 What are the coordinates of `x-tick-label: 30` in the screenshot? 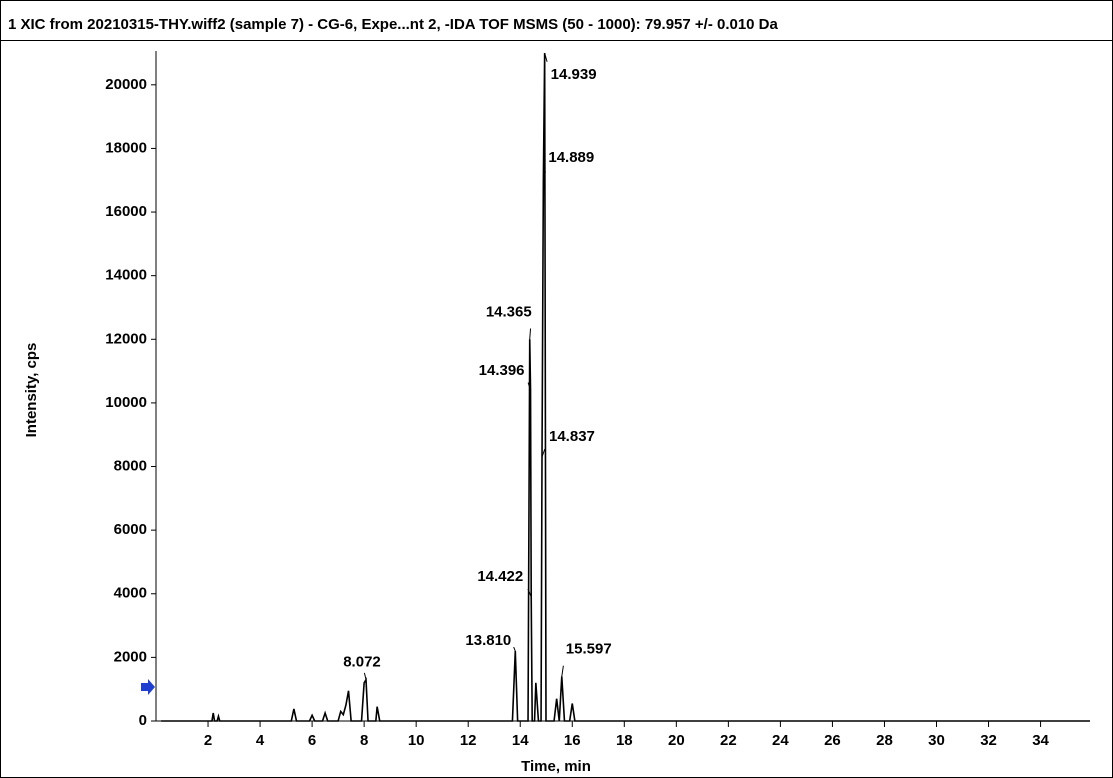 It's located at (936, 740).